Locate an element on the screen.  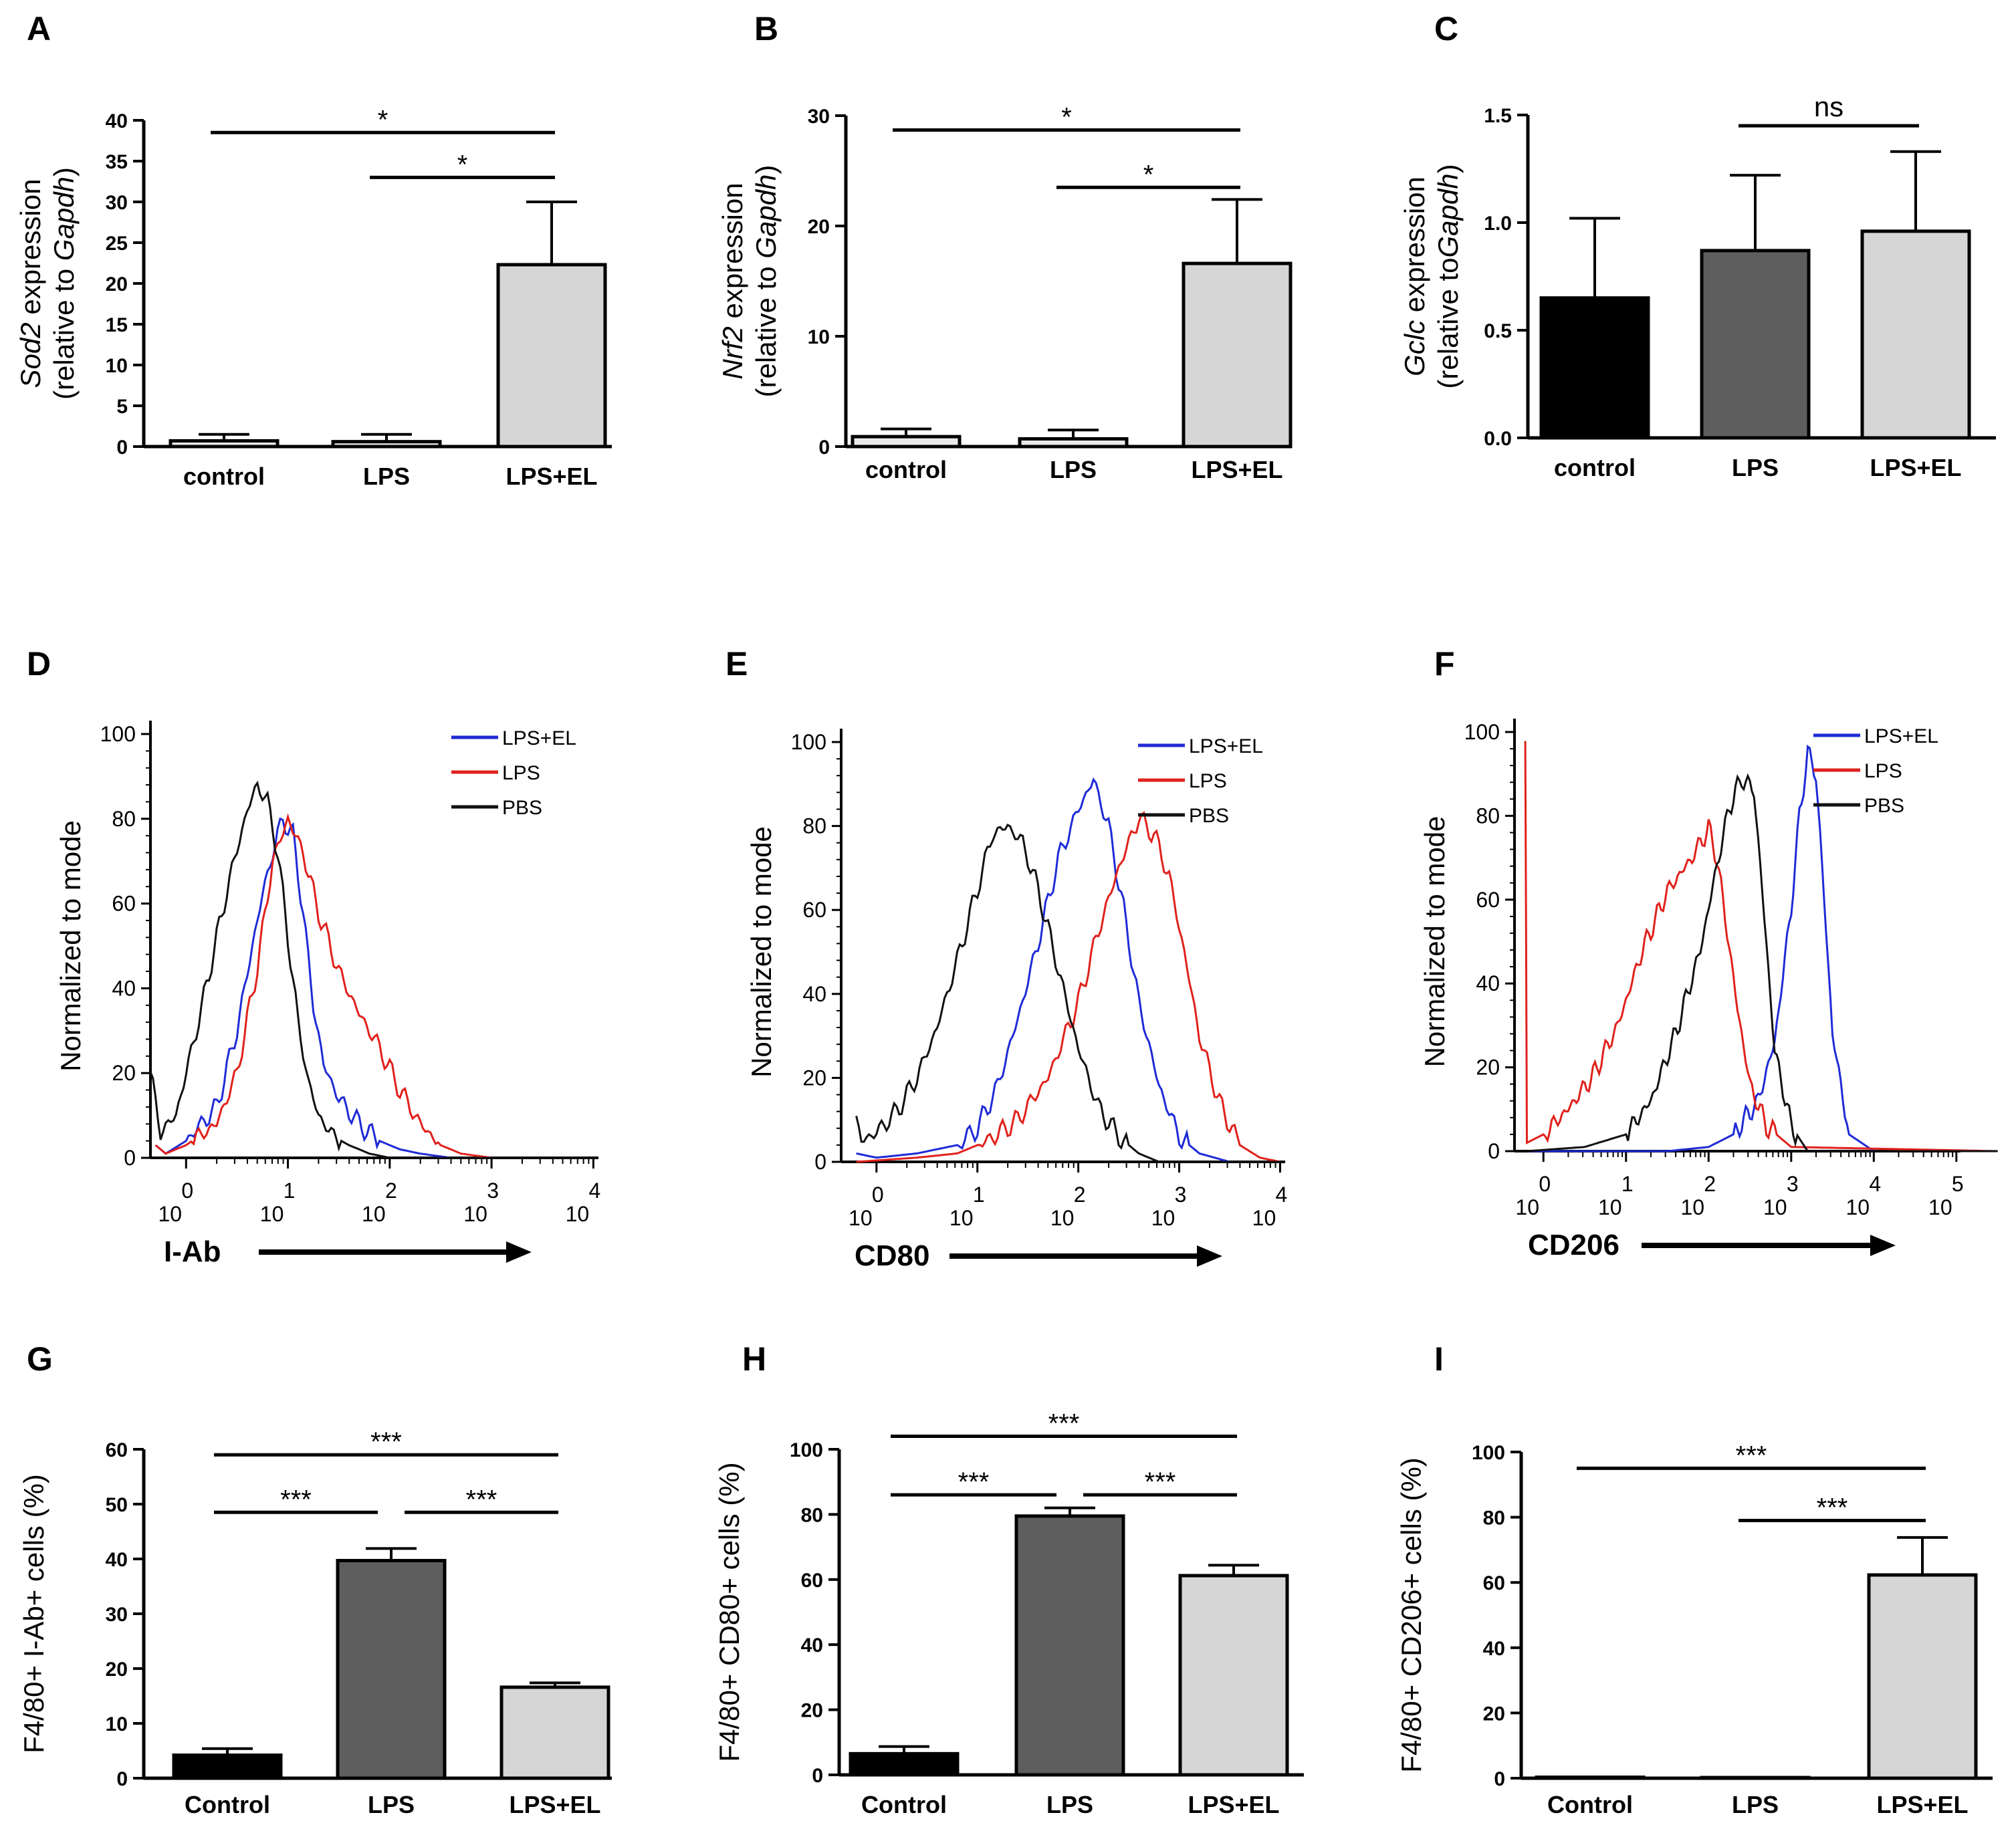
category-label: Control is located at coordinates (904, 1804).